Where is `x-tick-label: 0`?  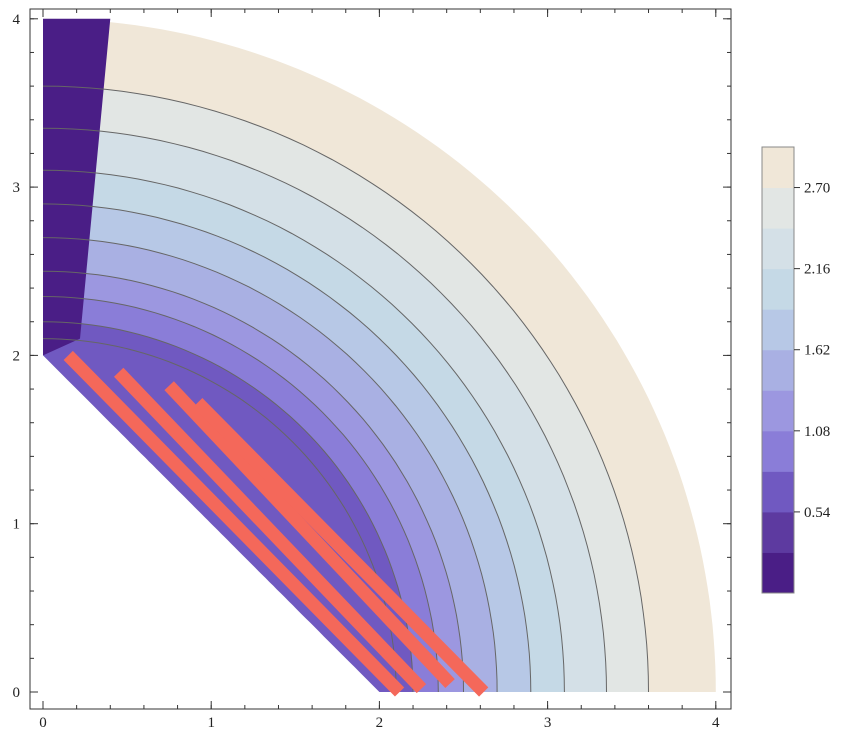 x-tick-label: 0 is located at coordinates (43, 723).